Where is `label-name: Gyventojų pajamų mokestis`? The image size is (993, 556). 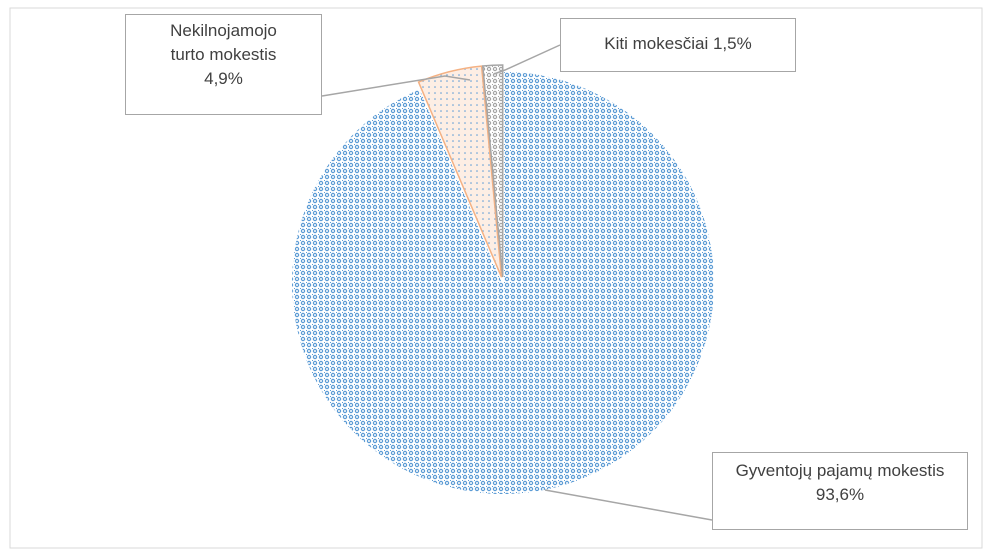
label-name: Gyventojų pajamų mokestis is located at coordinates (840, 470).